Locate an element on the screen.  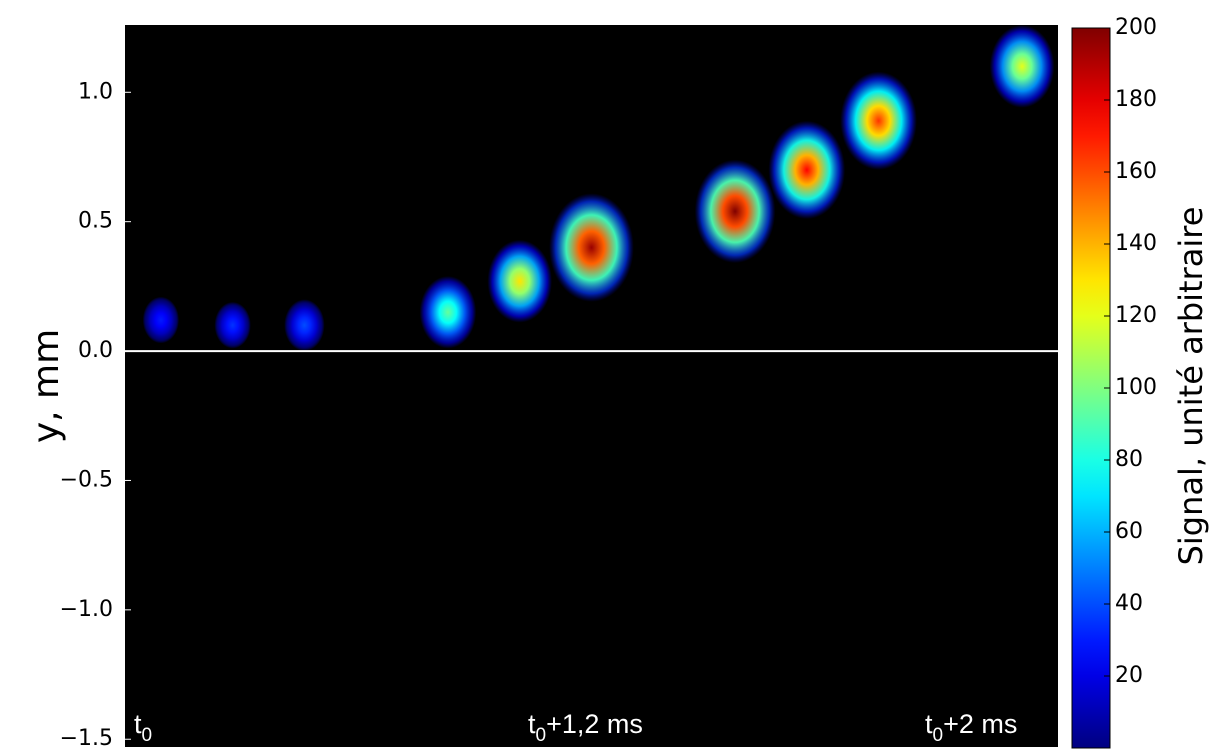
y-tick-label: 0.5 is located at coordinates (95, 221).